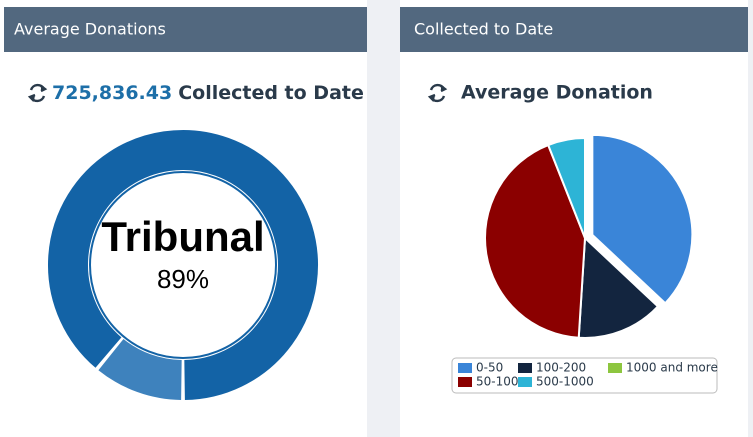  I want to click on legend-label: 1000 and more, so click(672, 368).